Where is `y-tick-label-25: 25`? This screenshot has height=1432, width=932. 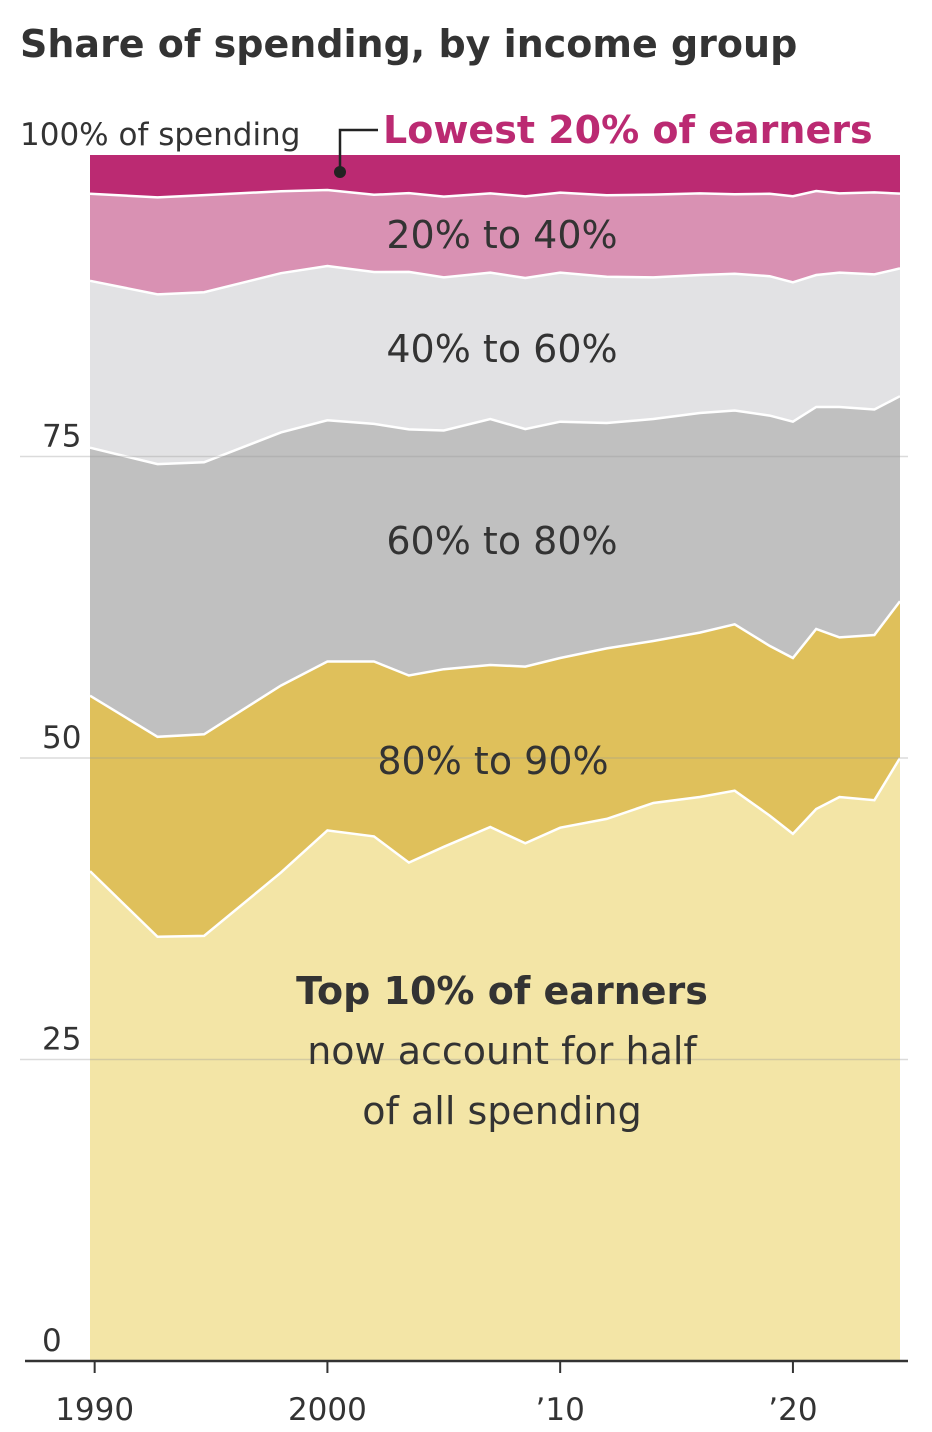 y-tick-label-25: 25 is located at coordinates (61, 1040).